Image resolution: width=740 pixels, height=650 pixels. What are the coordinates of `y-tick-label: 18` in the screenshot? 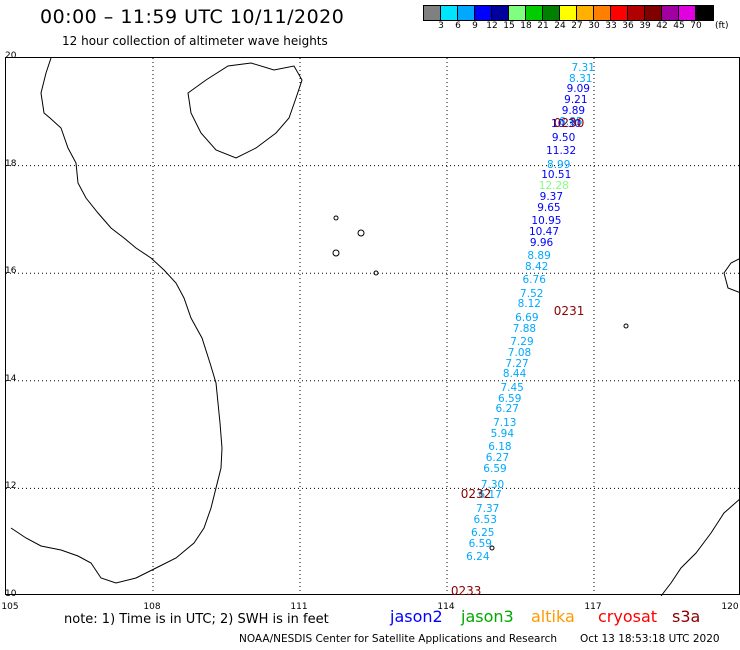 It's located at (11, 163).